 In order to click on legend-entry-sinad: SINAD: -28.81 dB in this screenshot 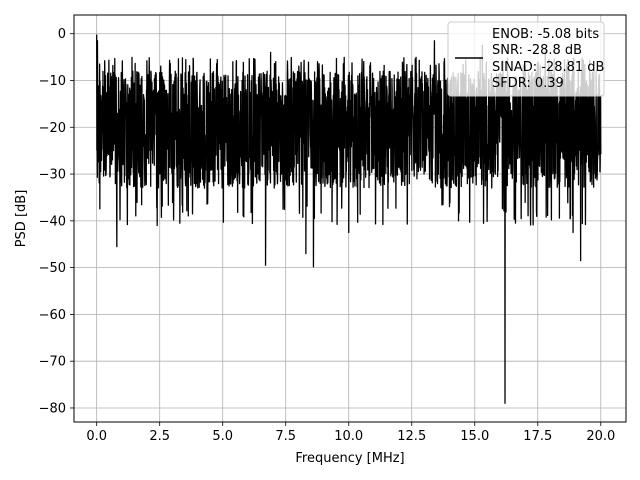, I will do `click(548, 67)`.